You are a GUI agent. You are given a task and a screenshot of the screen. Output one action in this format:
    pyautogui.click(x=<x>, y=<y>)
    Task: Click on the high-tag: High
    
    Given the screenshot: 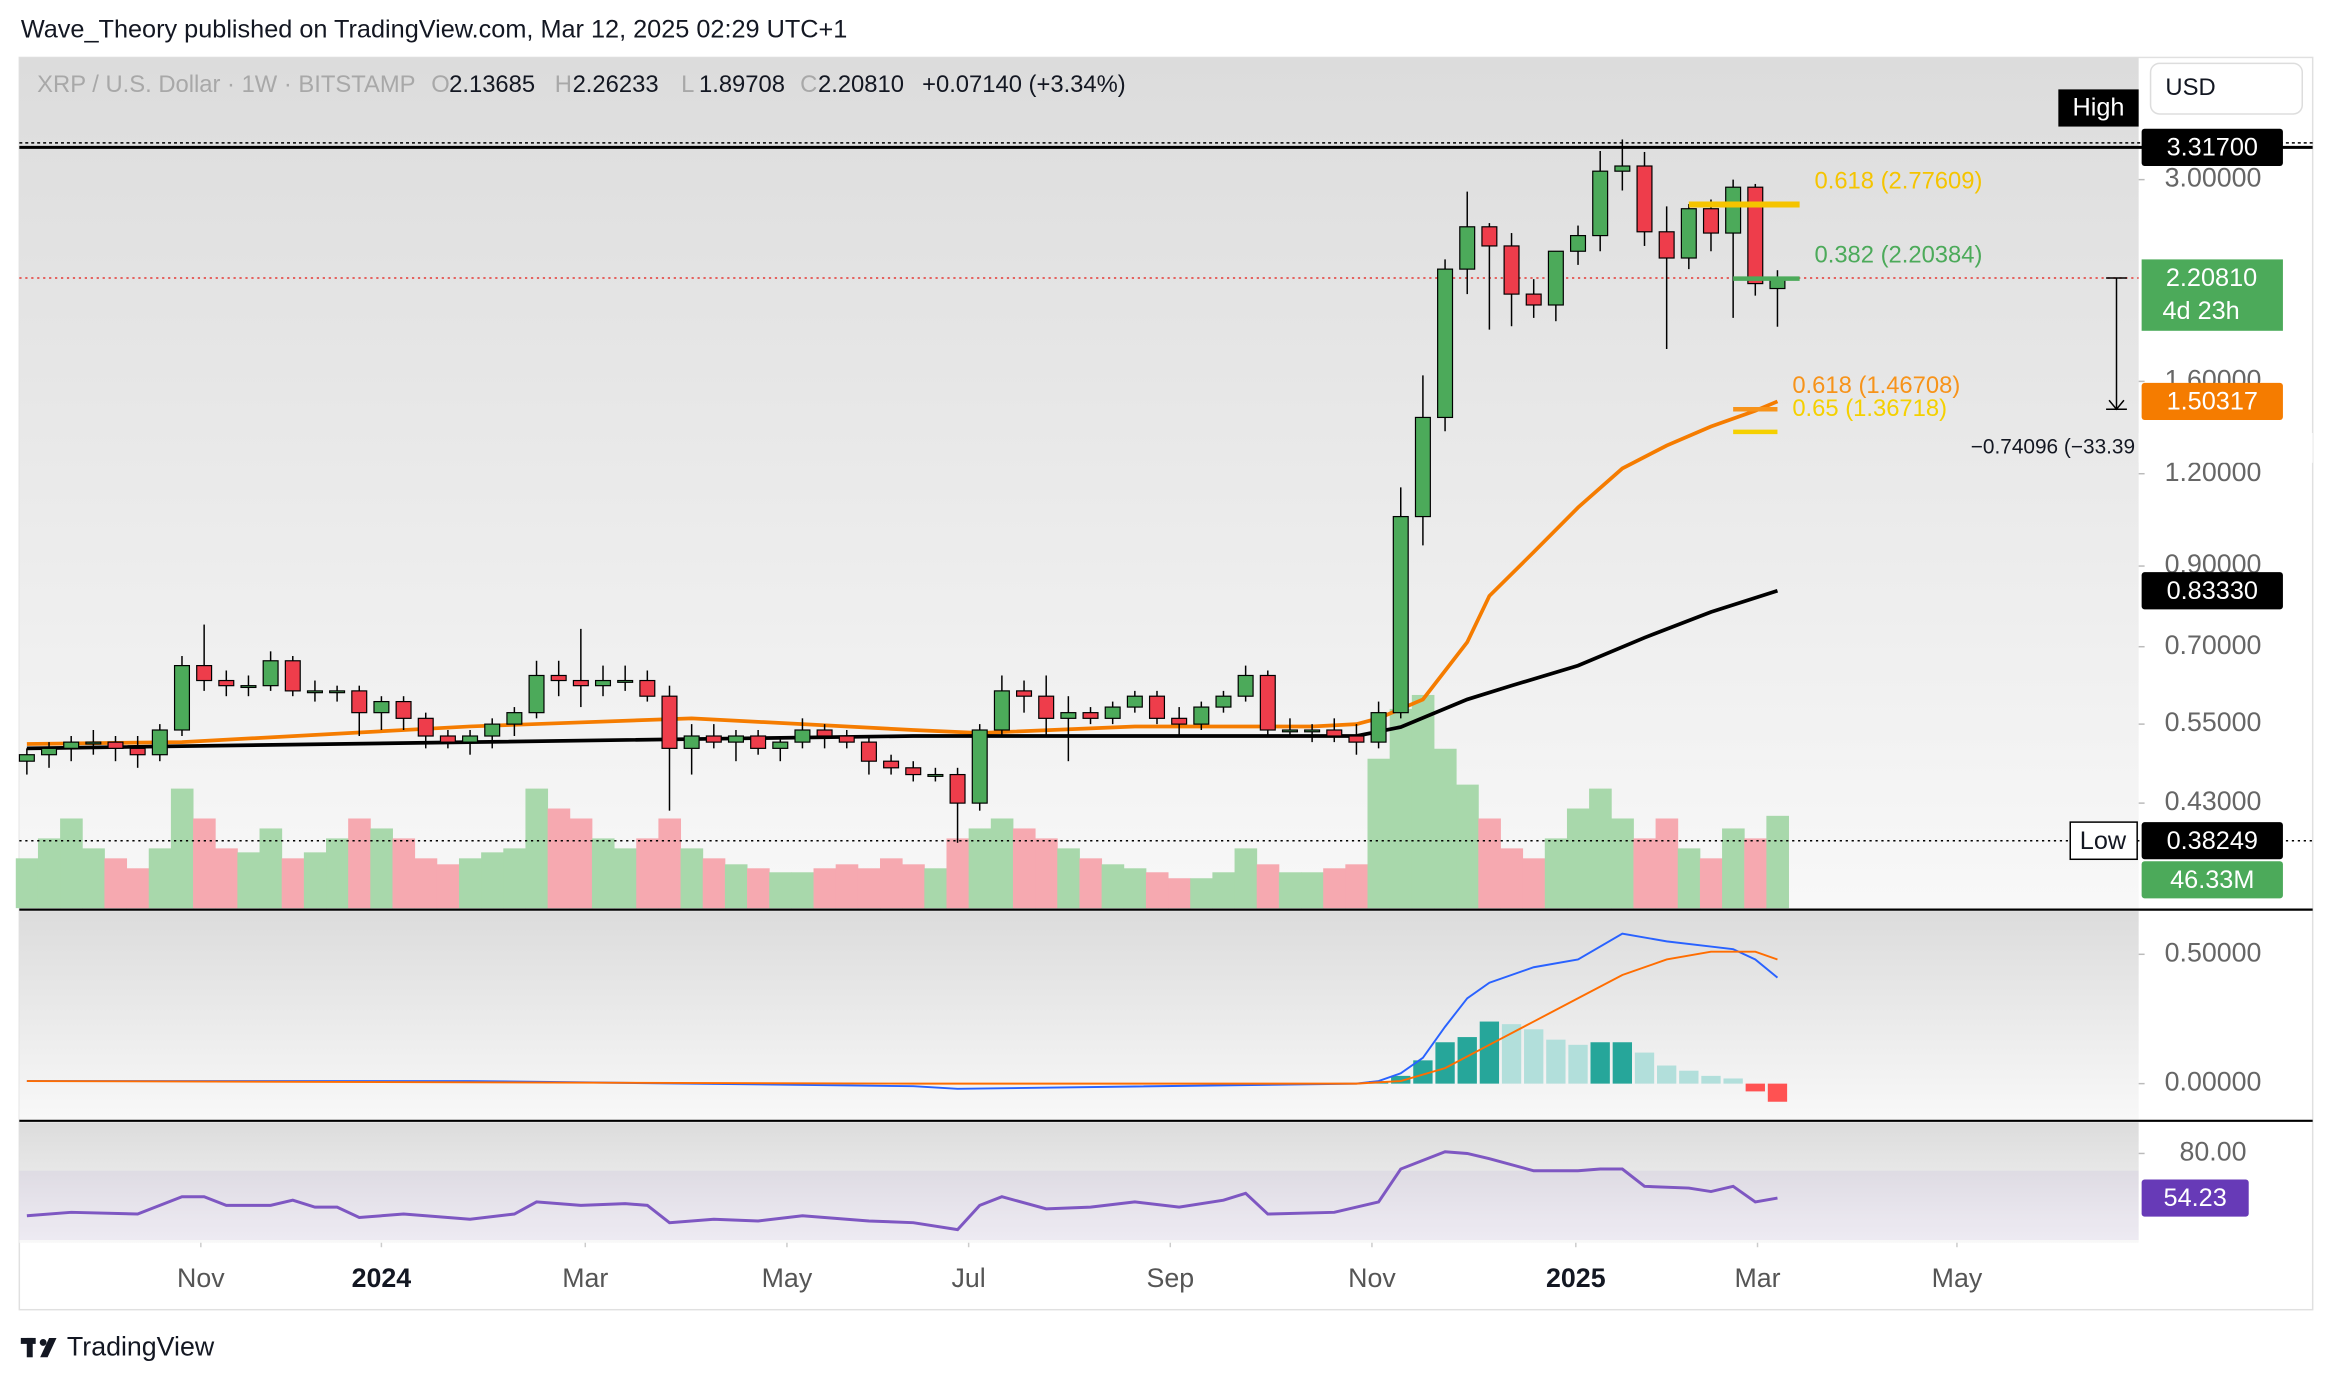 What is the action you would take?
    pyautogui.click(x=2099, y=107)
    